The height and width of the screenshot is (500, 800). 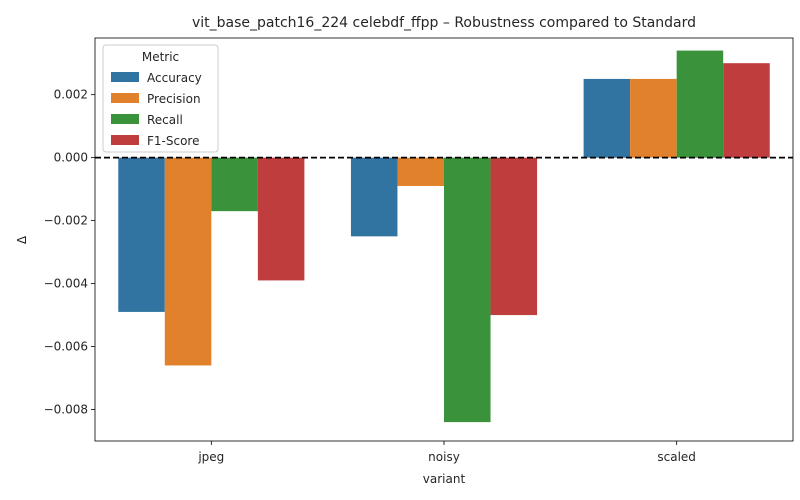 I want to click on legend: Metric Accuracy Precision Recall F1-Score, so click(x=160, y=98).